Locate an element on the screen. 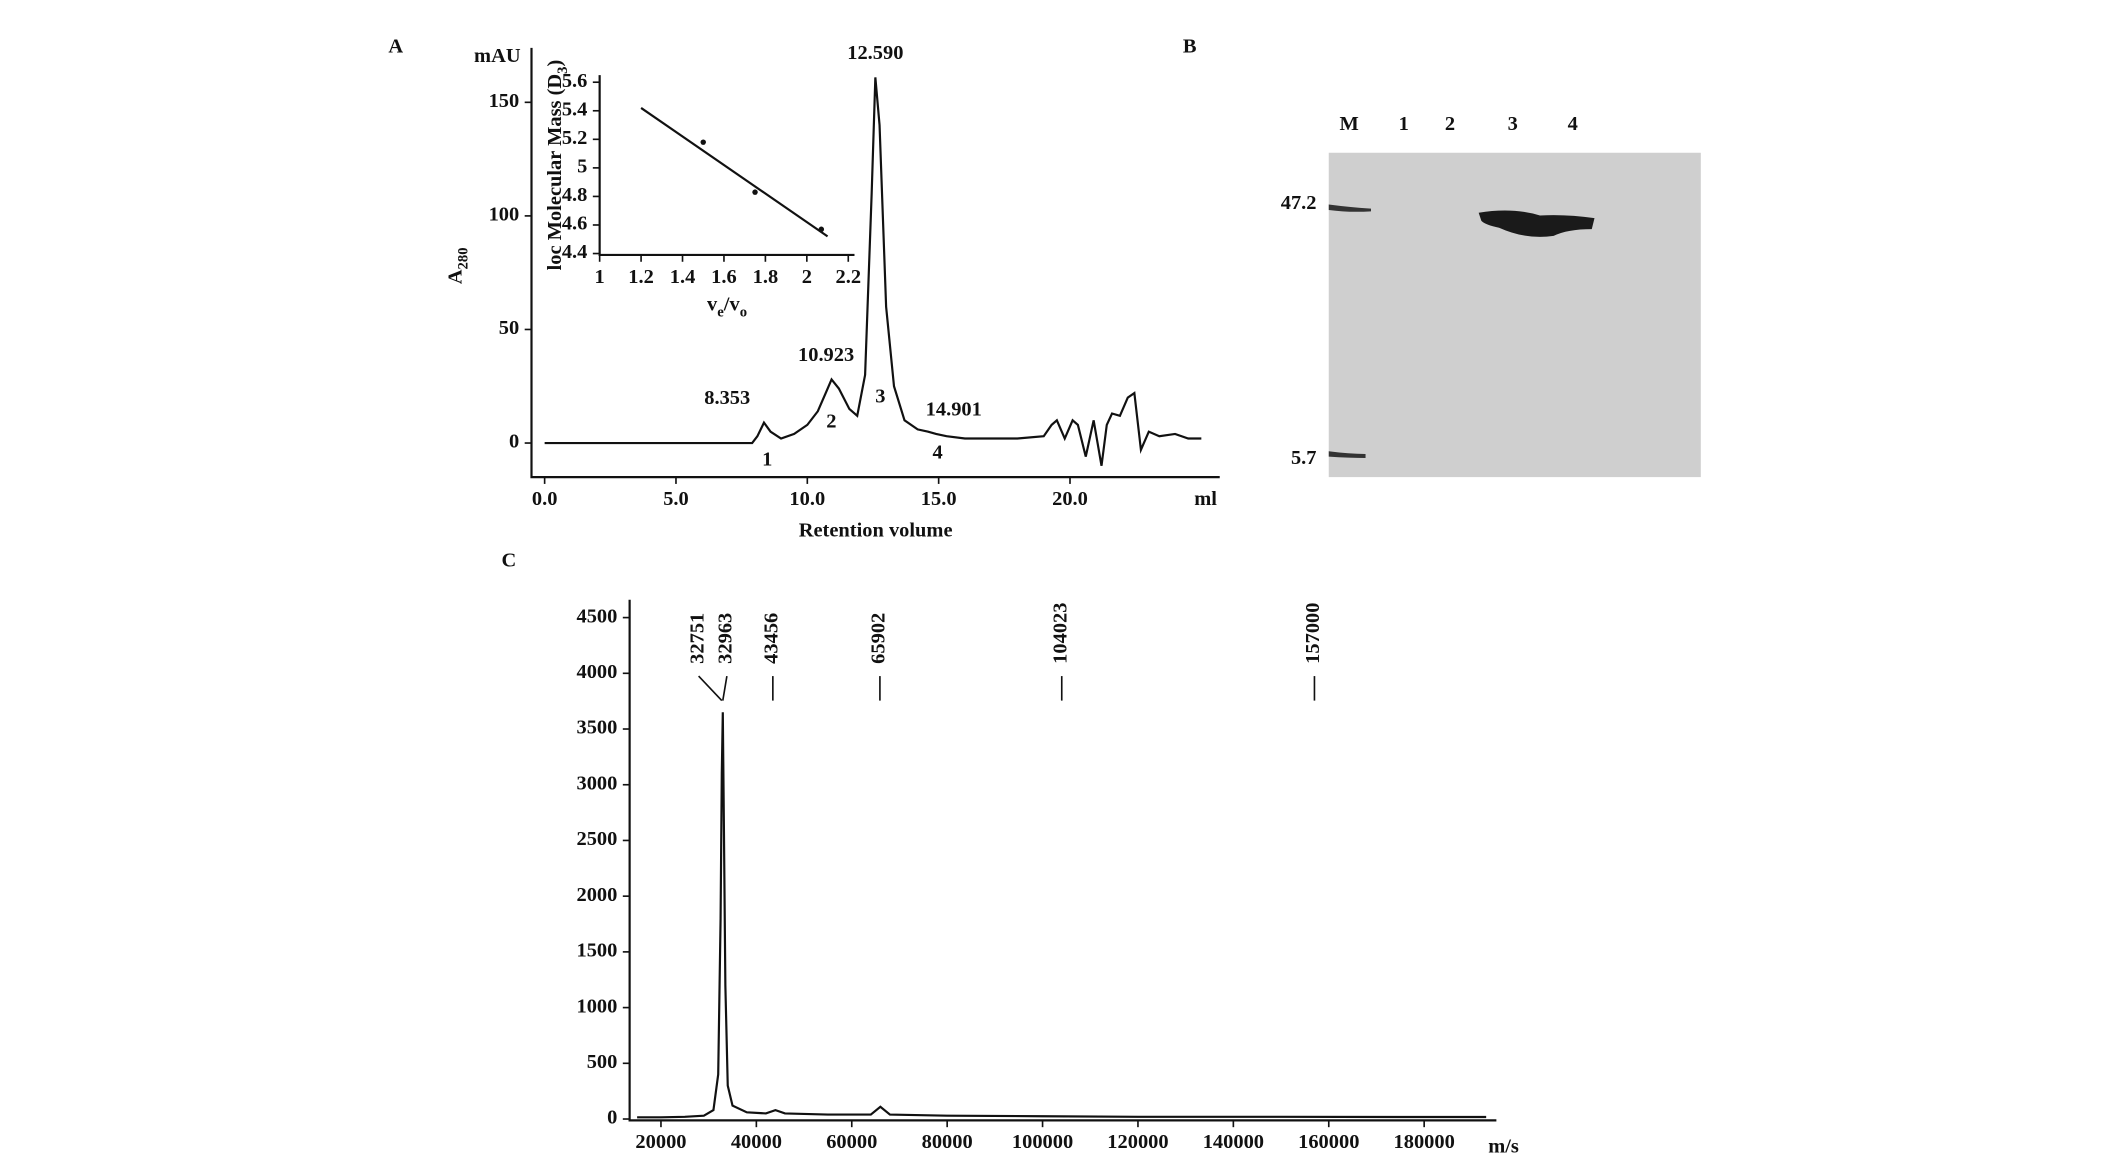 This screenshot has height=1160, width=2126. y-axis-label-part: loc Molecular Mass (D is located at coordinates (555, 172).